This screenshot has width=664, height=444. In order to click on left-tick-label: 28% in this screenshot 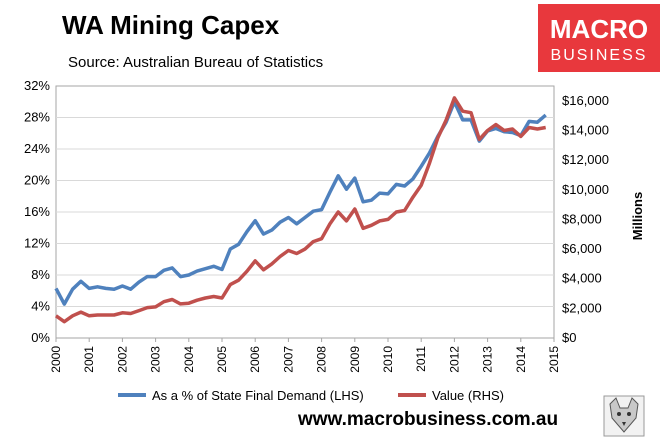, I will do `click(37, 117)`.